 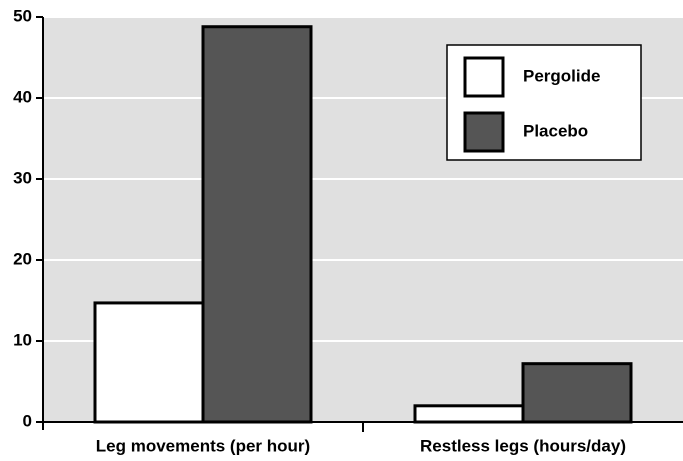 What do you see at coordinates (22, 177) in the screenshot?
I see `y-tick-label: 30` at bounding box center [22, 177].